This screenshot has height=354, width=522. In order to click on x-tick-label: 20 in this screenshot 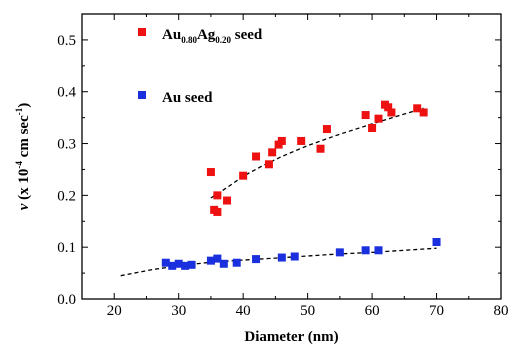, I will do `click(114, 311)`.